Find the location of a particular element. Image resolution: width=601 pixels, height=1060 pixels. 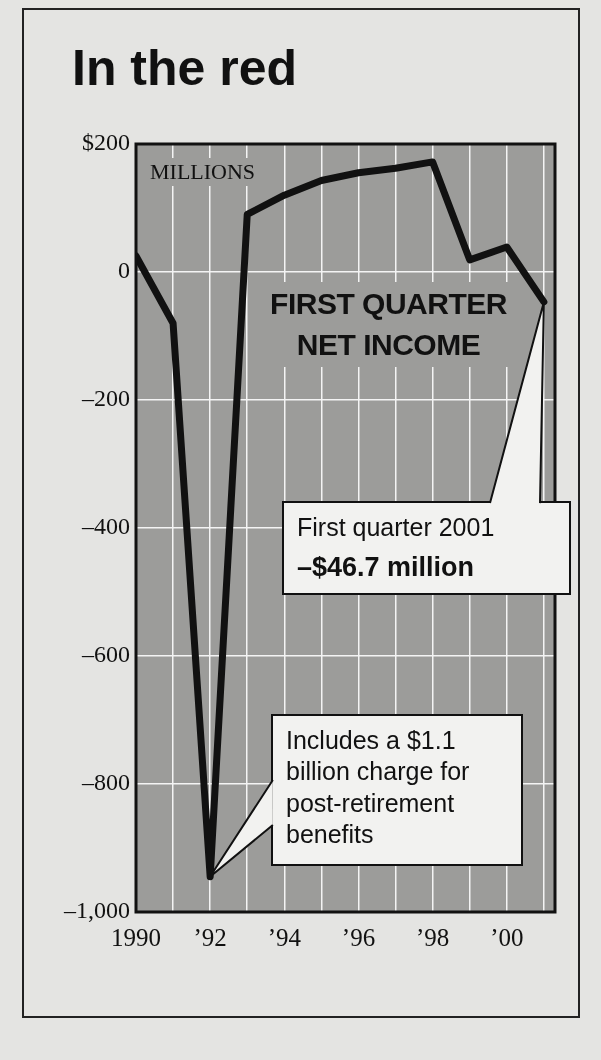

y-tick-label: –800 is located at coordinates (105, 782).